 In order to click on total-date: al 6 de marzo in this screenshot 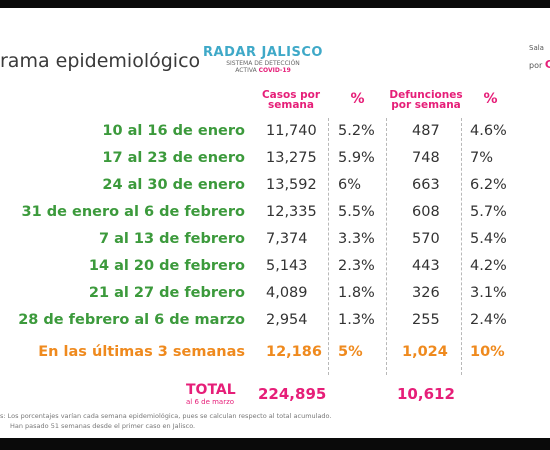, I will do `click(210, 402)`.